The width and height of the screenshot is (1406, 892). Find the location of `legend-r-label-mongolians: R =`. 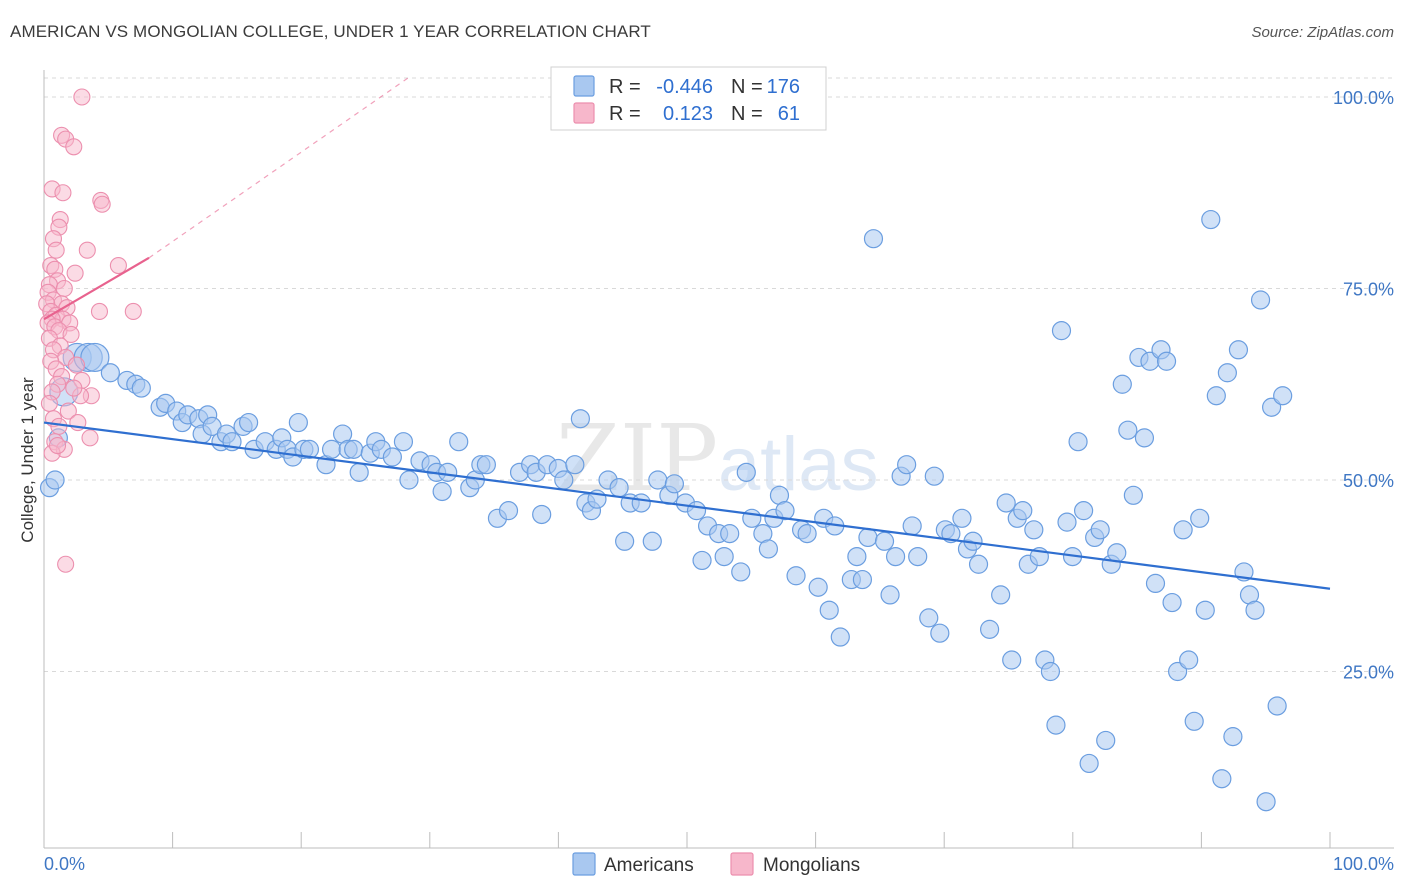

legend-r-label-mongolians: R = is located at coordinates (625, 114).